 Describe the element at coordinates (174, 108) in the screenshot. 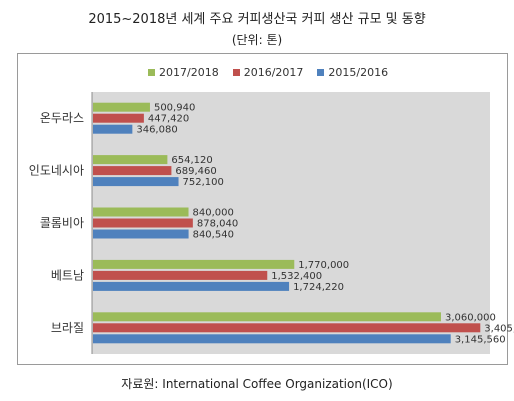

I see `data-label: 500,940` at that location.